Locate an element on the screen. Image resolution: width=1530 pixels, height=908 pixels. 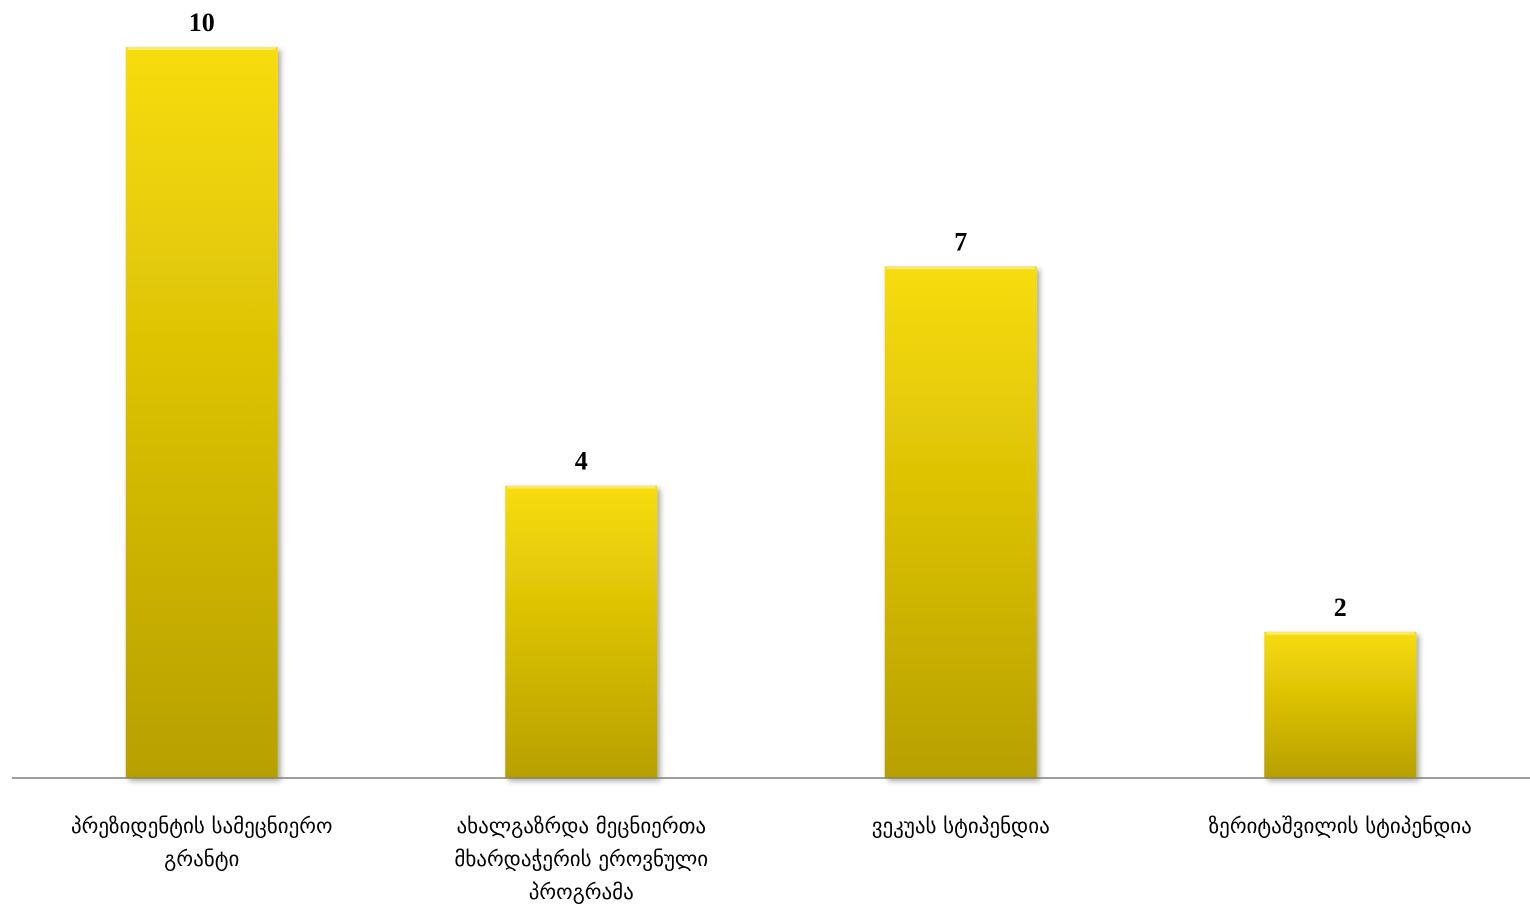
category-label-line: ახალგაზრდა მეცნიერთა is located at coordinates (581, 826).